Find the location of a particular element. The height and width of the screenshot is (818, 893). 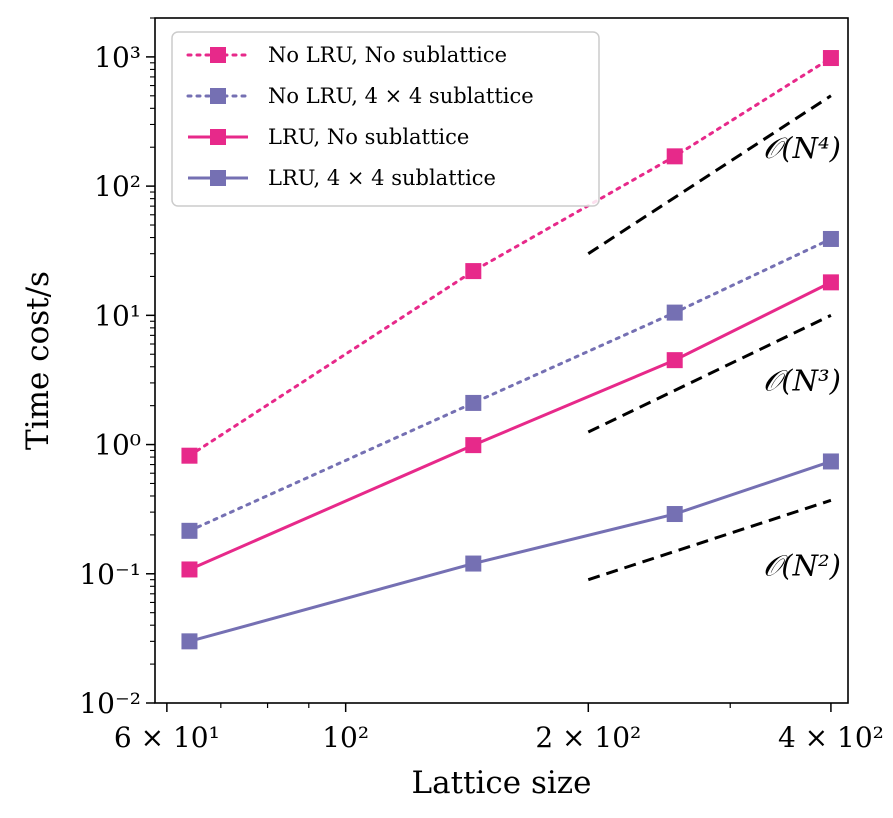

y-axis-label: Time cost/s is located at coordinates (38, 360).